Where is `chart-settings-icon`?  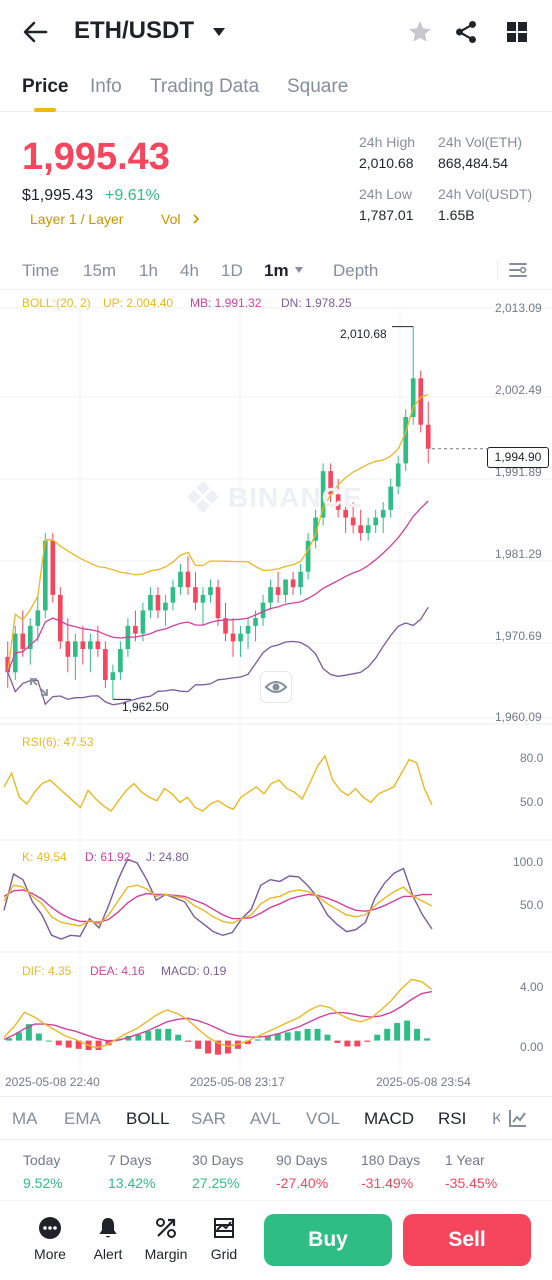 chart-settings-icon is located at coordinates (518, 270).